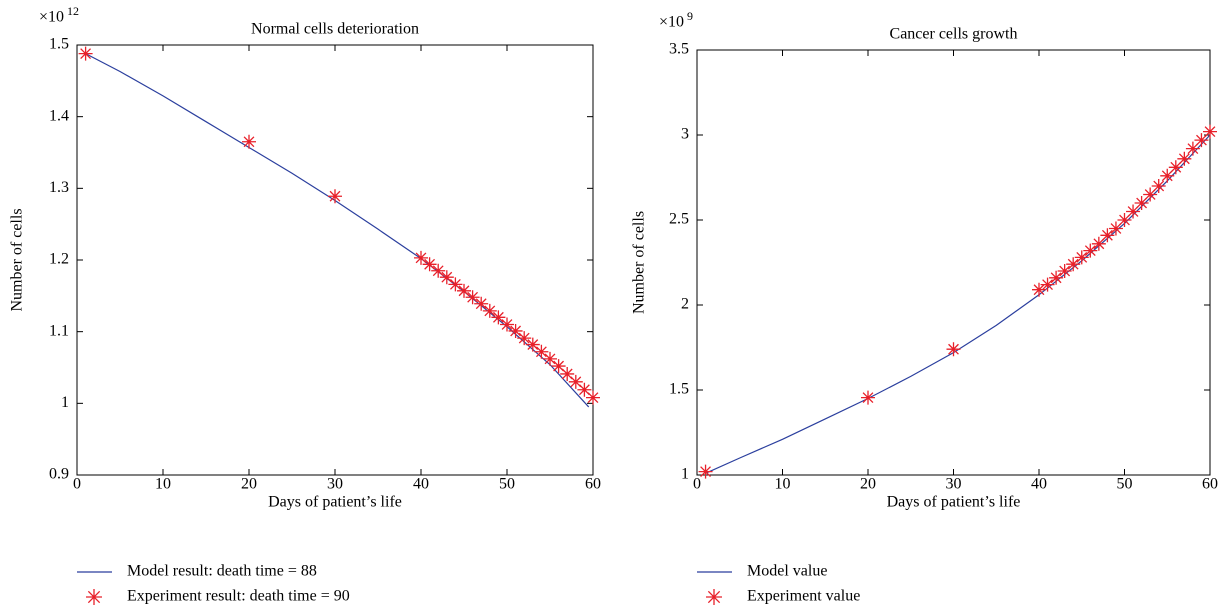 The height and width of the screenshot is (609, 1228). What do you see at coordinates (59, 474) in the screenshot?
I see `y-tick-label: 0.9` at bounding box center [59, 474].